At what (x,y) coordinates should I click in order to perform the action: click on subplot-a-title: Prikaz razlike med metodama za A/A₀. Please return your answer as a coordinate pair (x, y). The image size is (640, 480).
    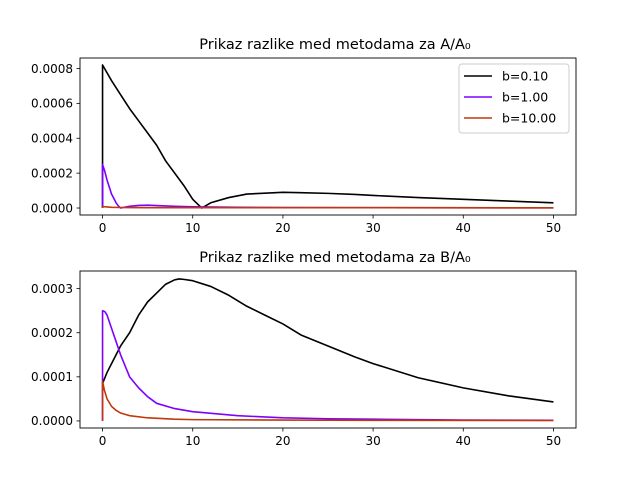
    Looking at the image, I should click on (335, 45).